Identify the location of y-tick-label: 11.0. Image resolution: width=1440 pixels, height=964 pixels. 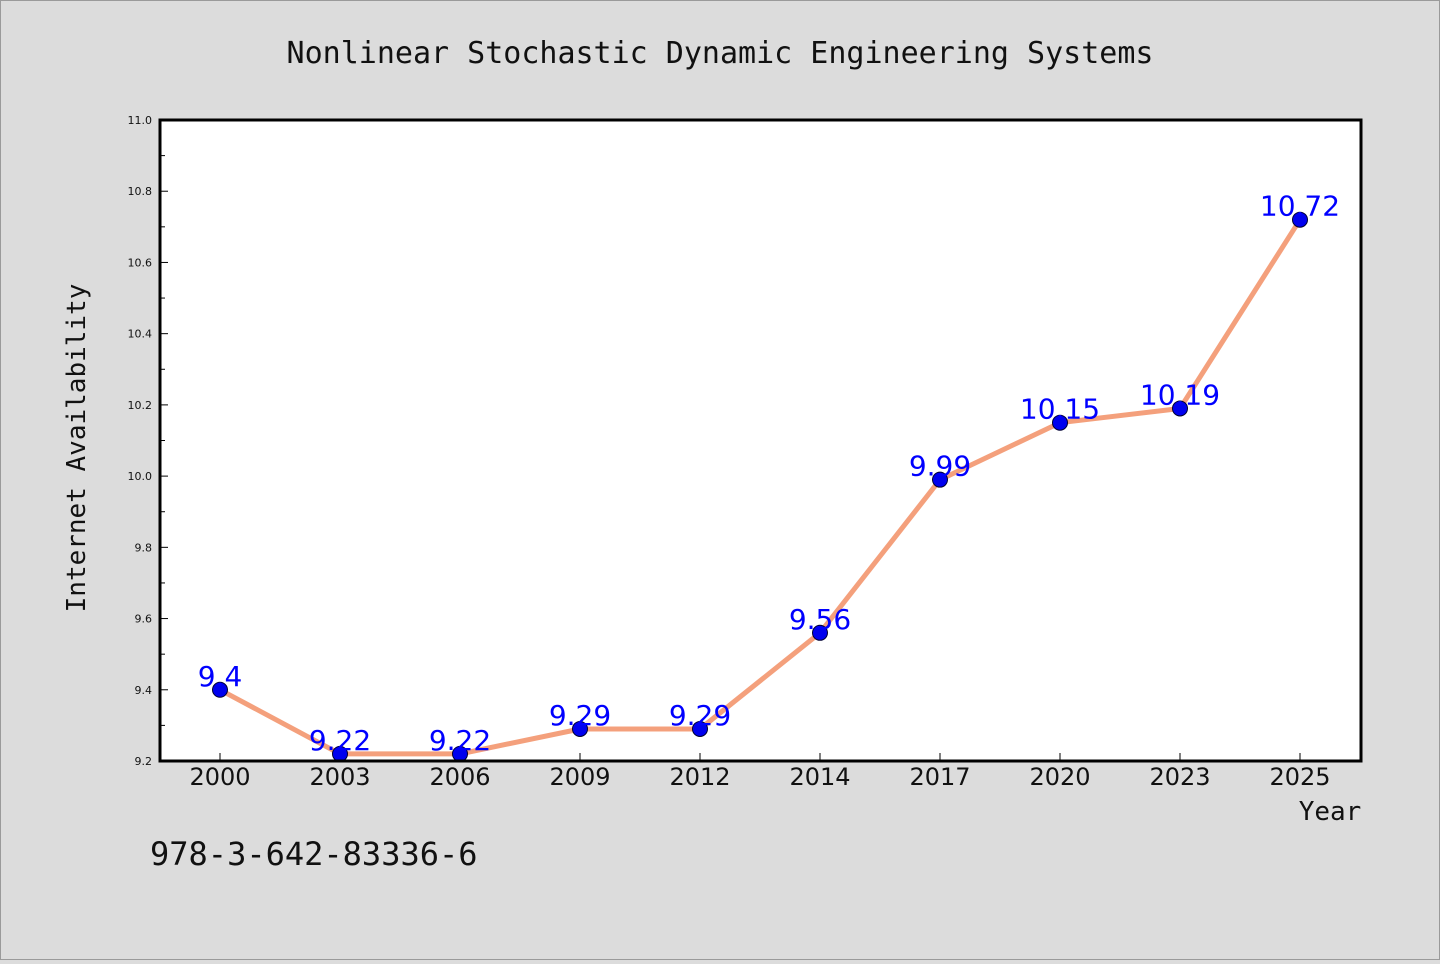
(140, 120).